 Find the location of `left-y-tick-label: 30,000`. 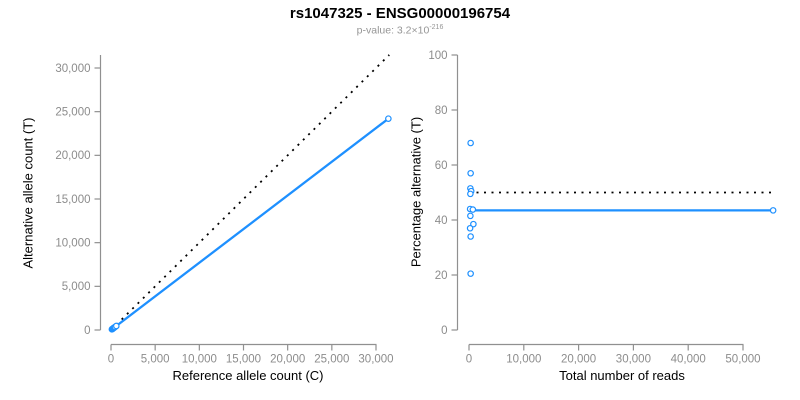

left-y-tick-label: 30,000 is located at coordinates (72, 69).